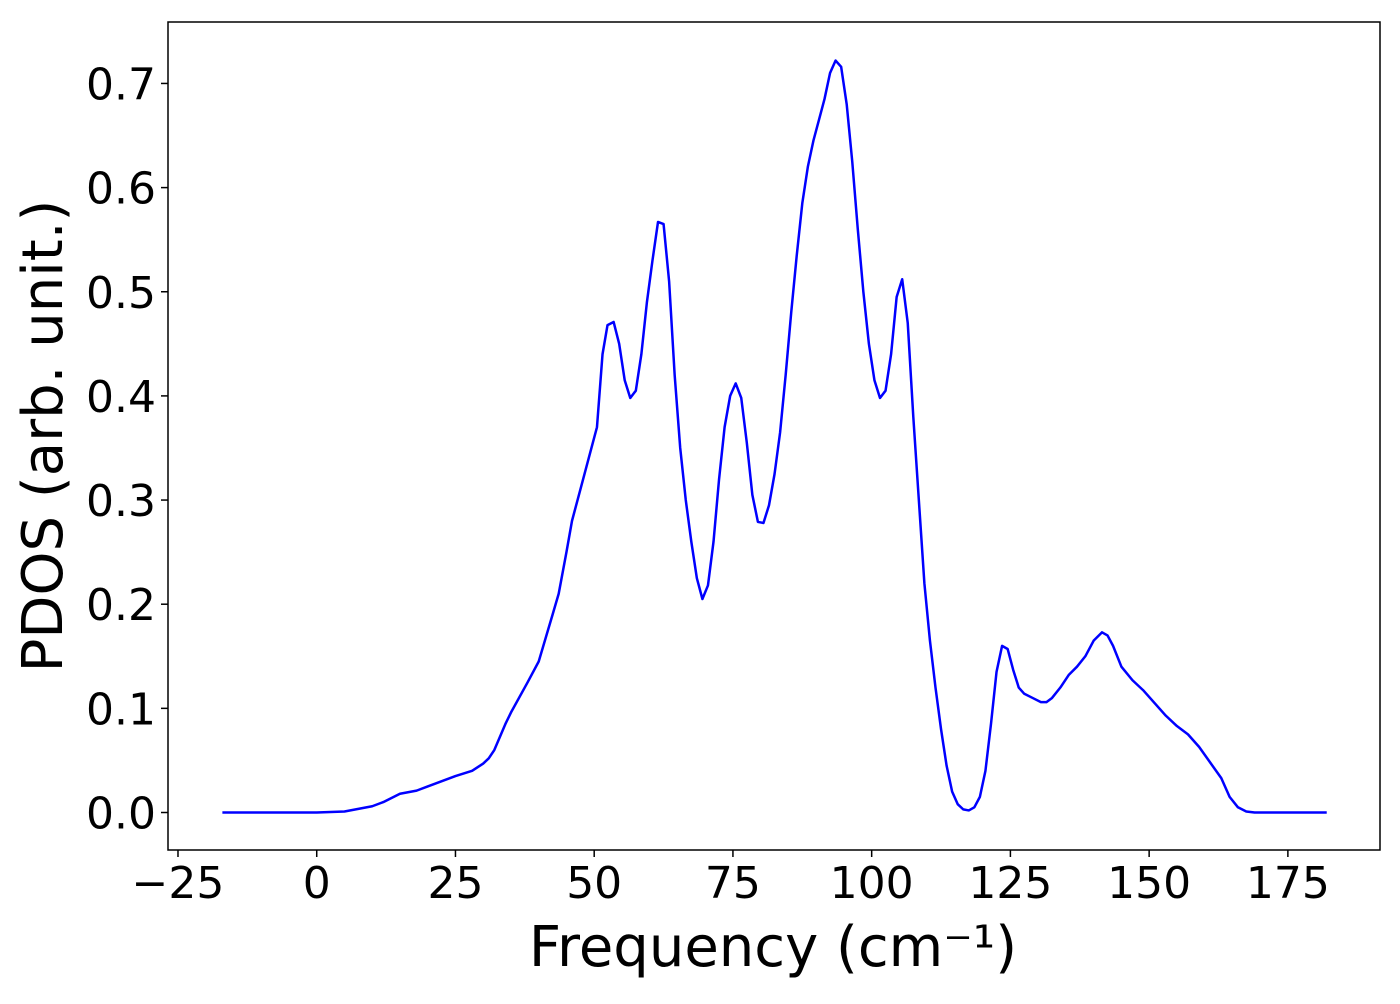 The image size is (1400, 1004). Describe the element at coordinates (872, 883) in the screenshot. I see `x-tick-label: 100` at that location.